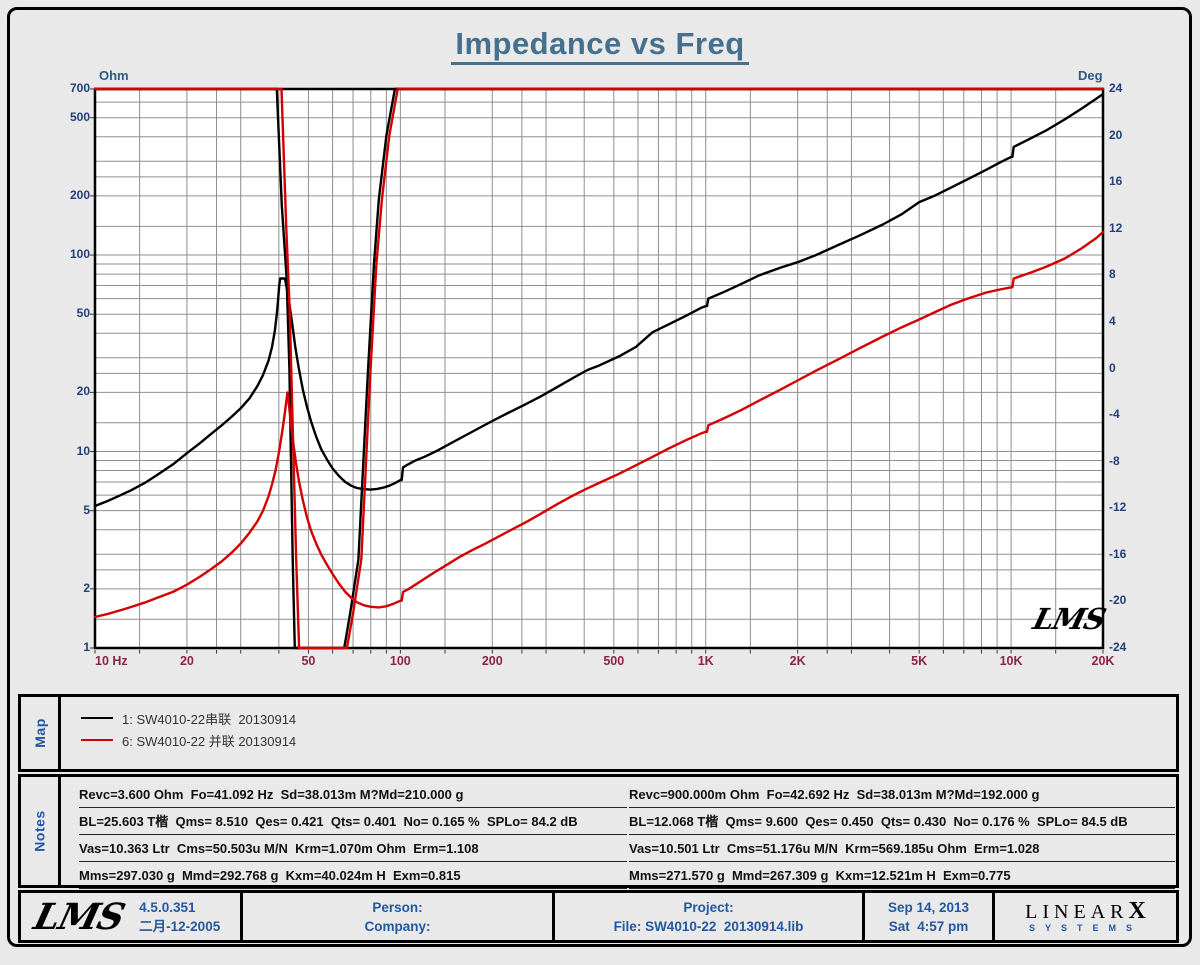 This screenshot has width=1200, height=965. I want to click on y-left-tick-label: 200, so click(79, 194).